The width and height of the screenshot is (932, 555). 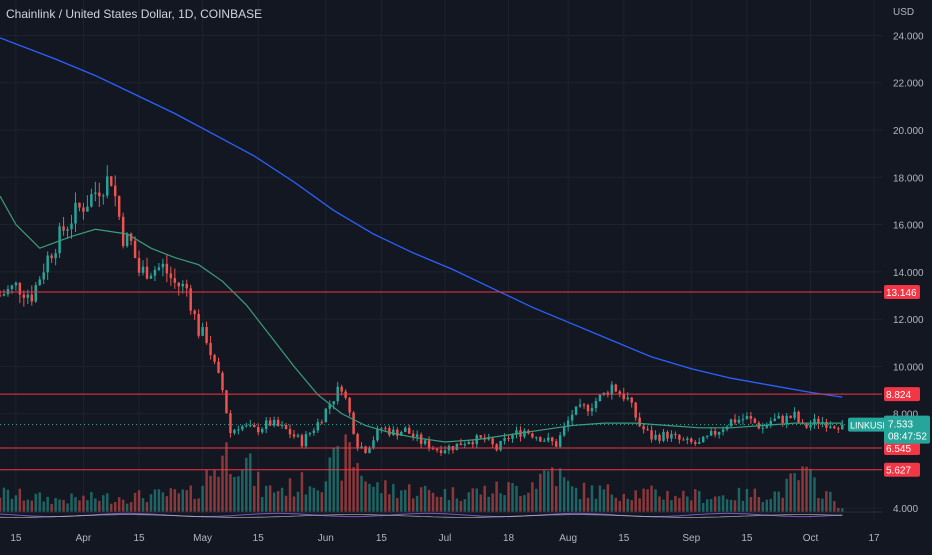 What do you see at coordinates (326, 538) in the screenshot?
I see `x-tick-label: Jun` at bounding box center [326, 538].